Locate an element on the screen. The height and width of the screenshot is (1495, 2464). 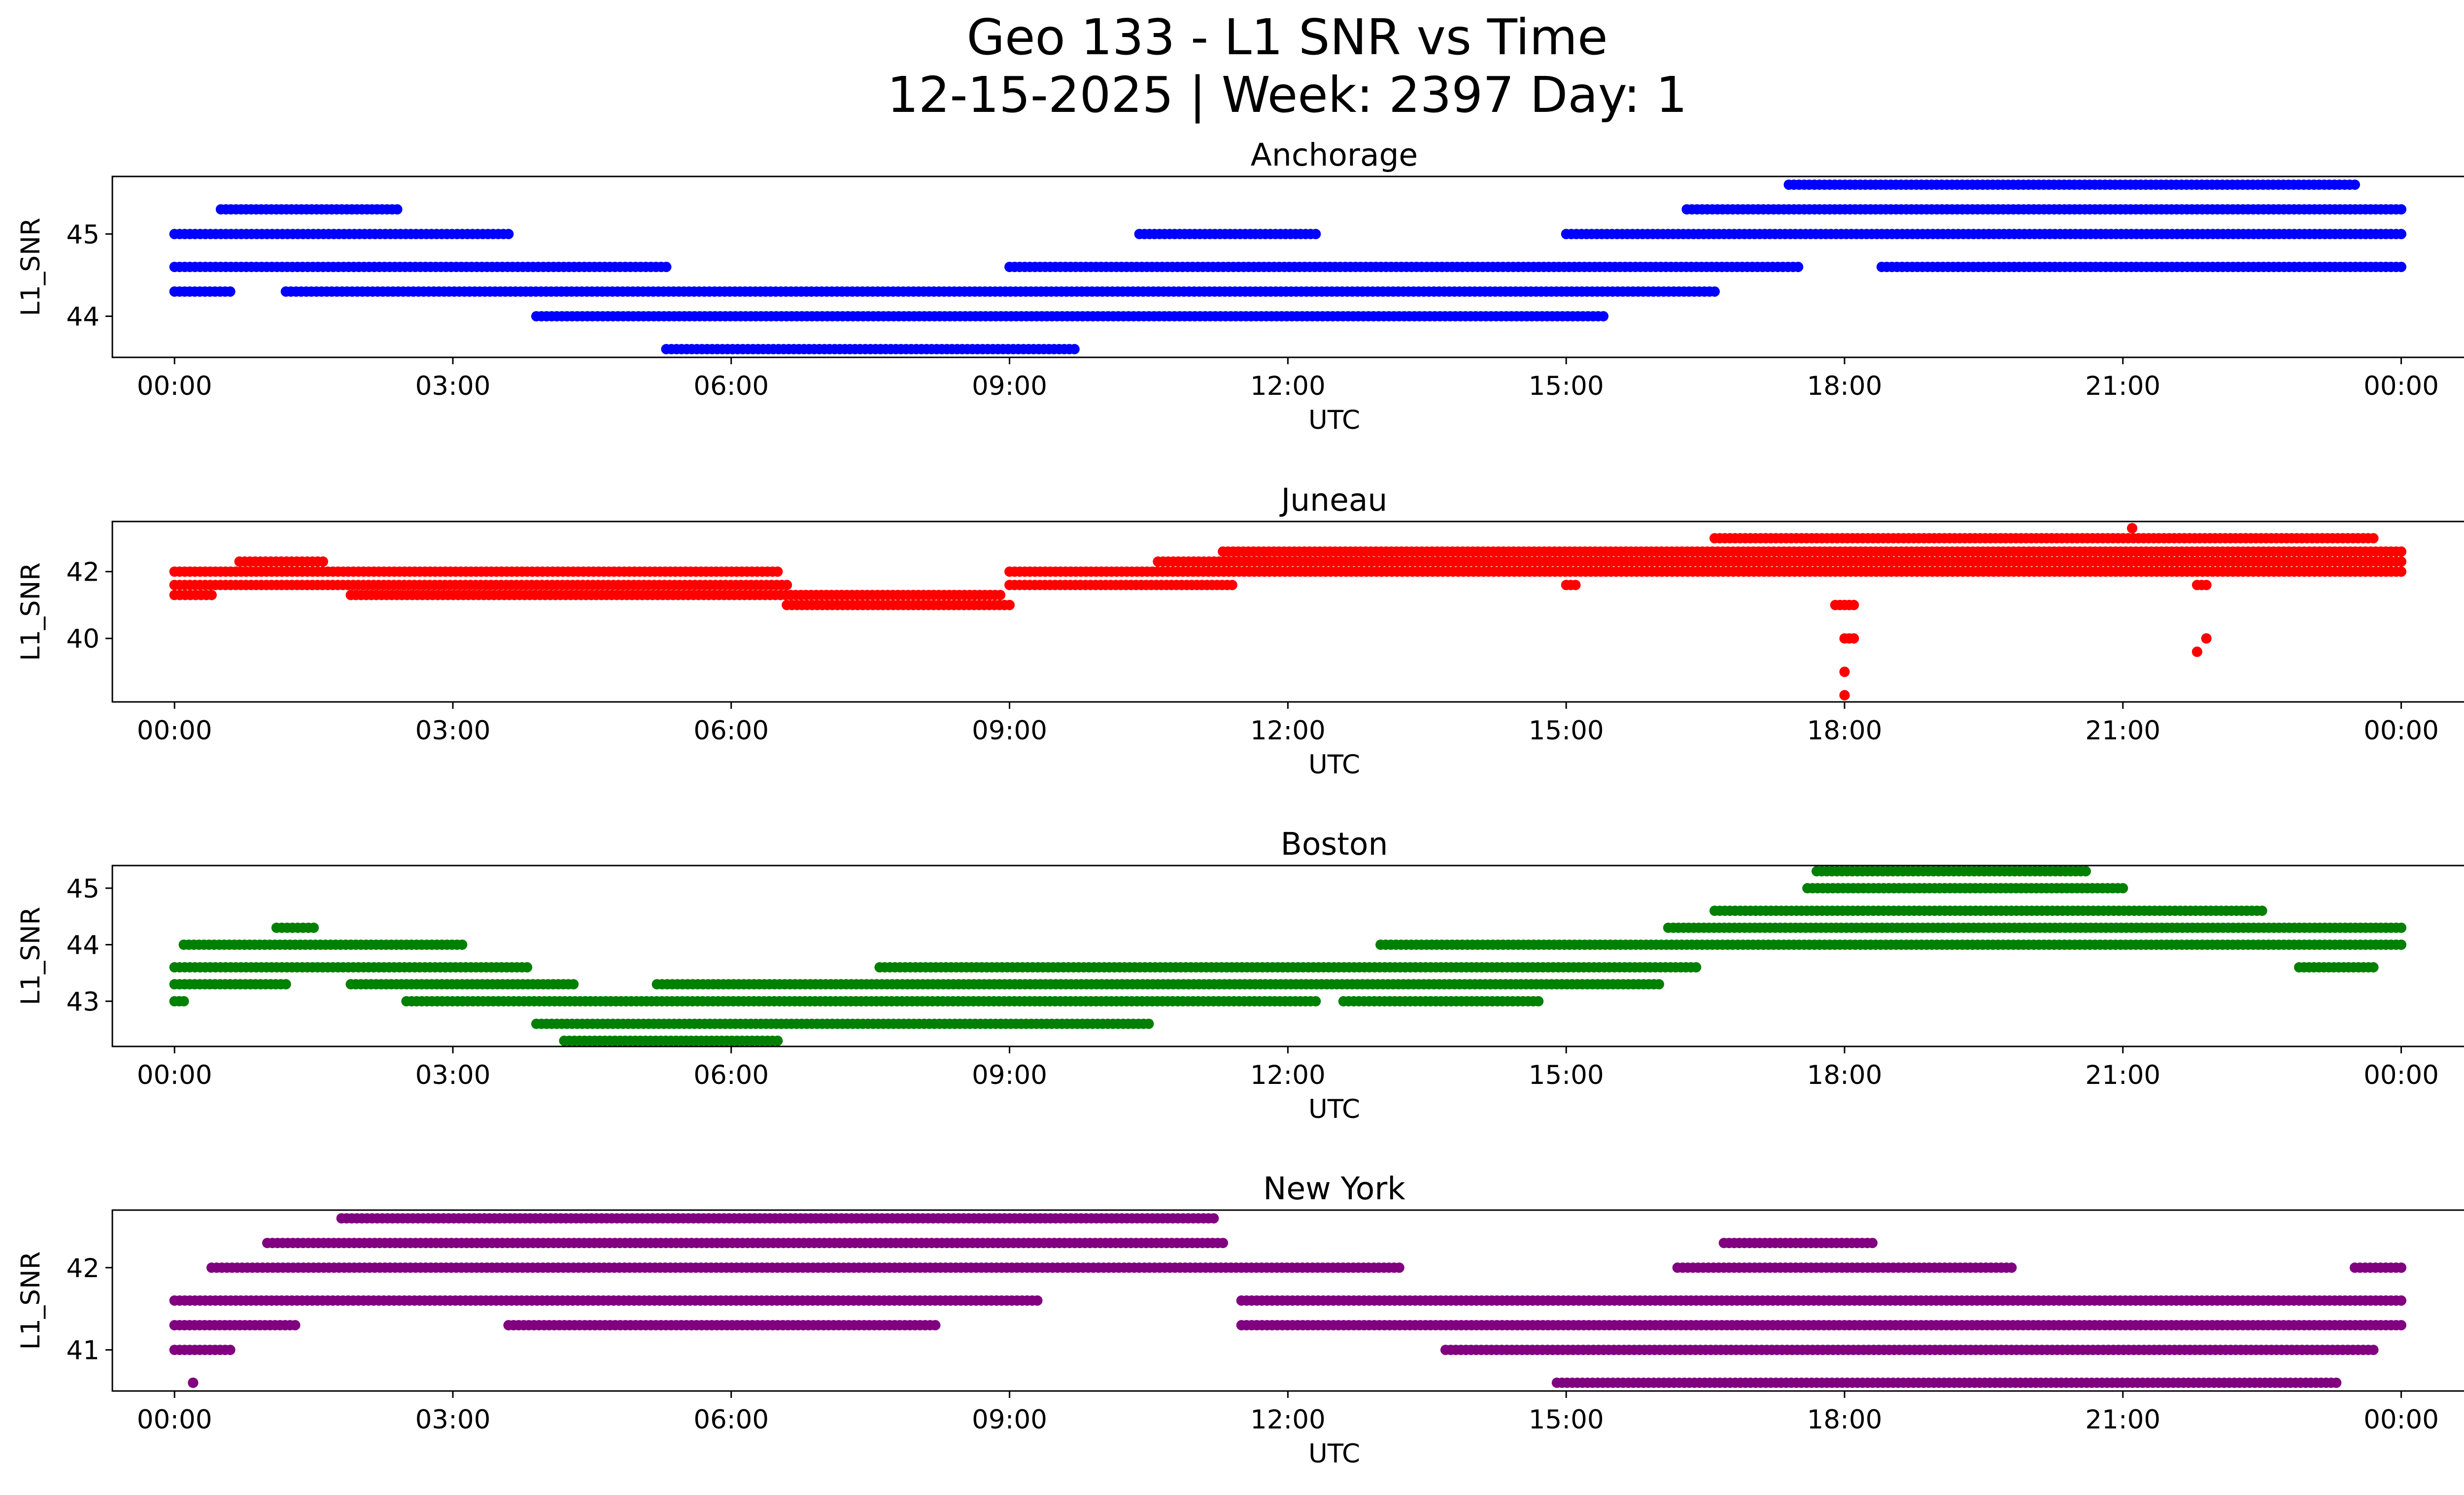
y-tick-label: 42 is located at coordinates (83, 572).